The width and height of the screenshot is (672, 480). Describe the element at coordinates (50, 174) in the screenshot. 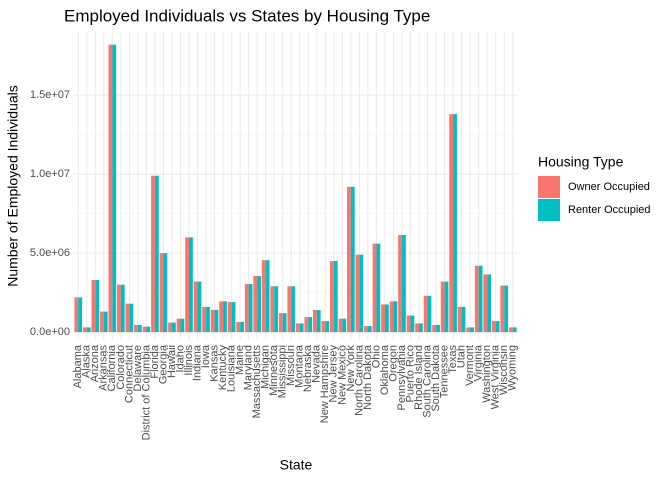

I see `y-tick-label: 1.0e+07` at that location.